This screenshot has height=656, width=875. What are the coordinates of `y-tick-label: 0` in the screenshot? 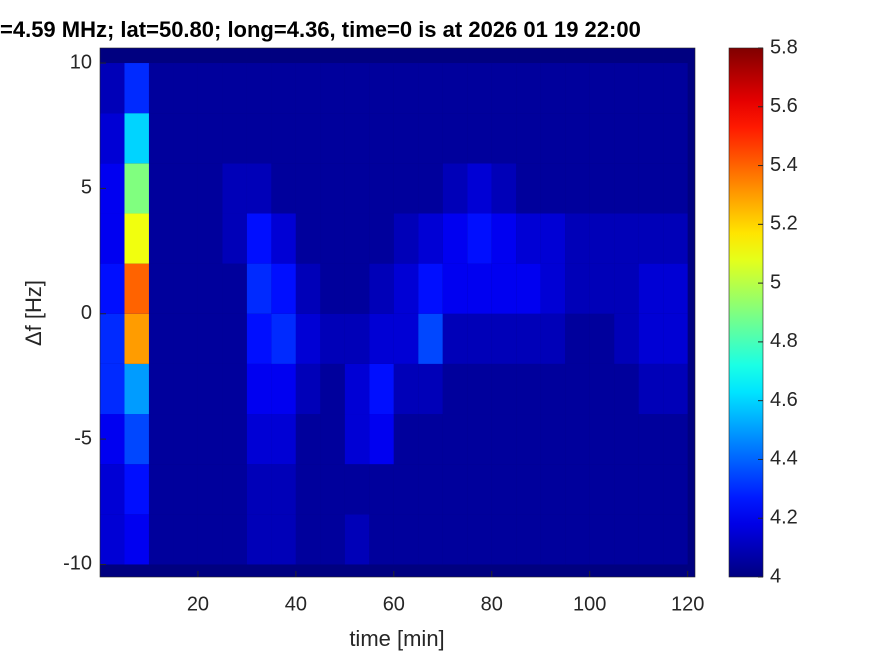 It's located at (86, 313).